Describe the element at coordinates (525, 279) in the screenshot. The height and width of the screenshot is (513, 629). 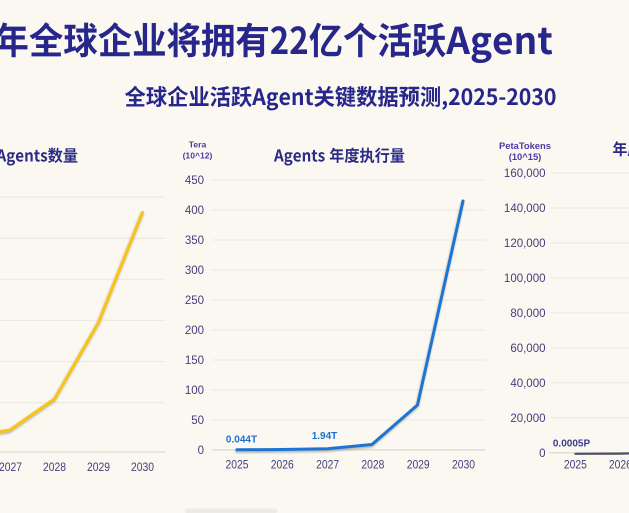
I see `svg-text: 100,000` at that location.